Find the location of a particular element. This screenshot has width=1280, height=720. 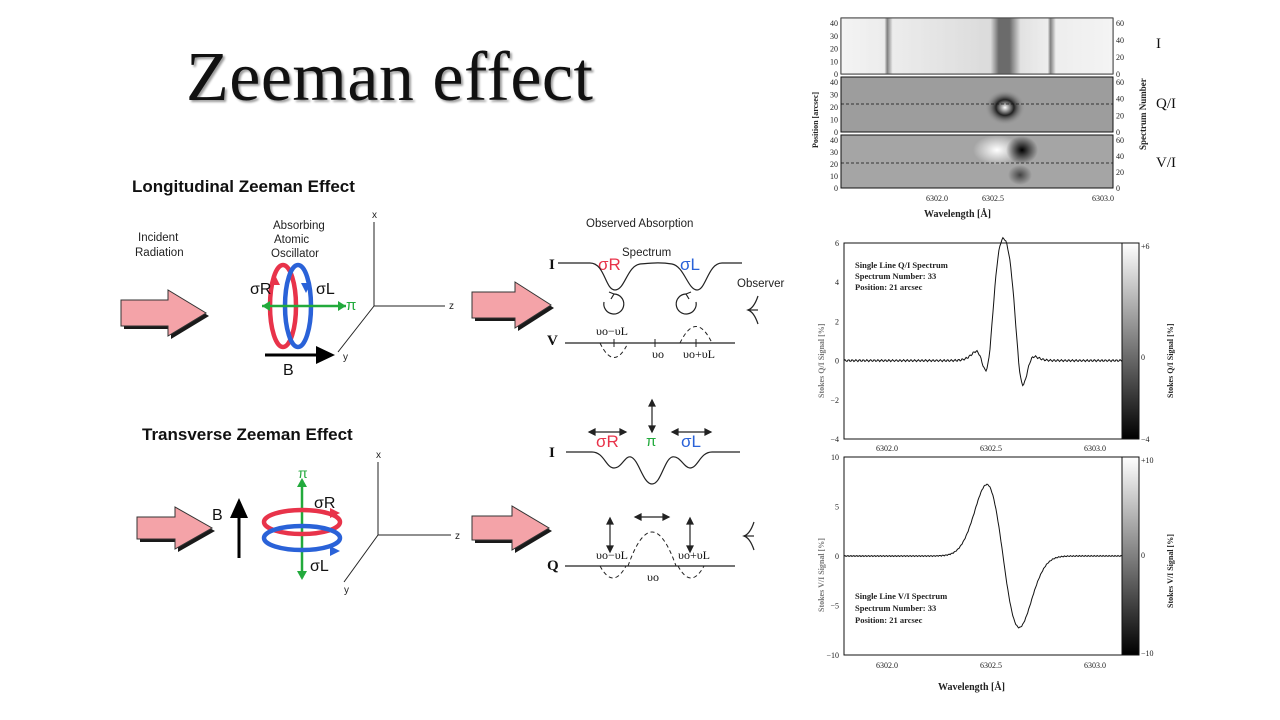

transverse-heading: Transverse Zeeman Effect is located at coordinates (247, 434).